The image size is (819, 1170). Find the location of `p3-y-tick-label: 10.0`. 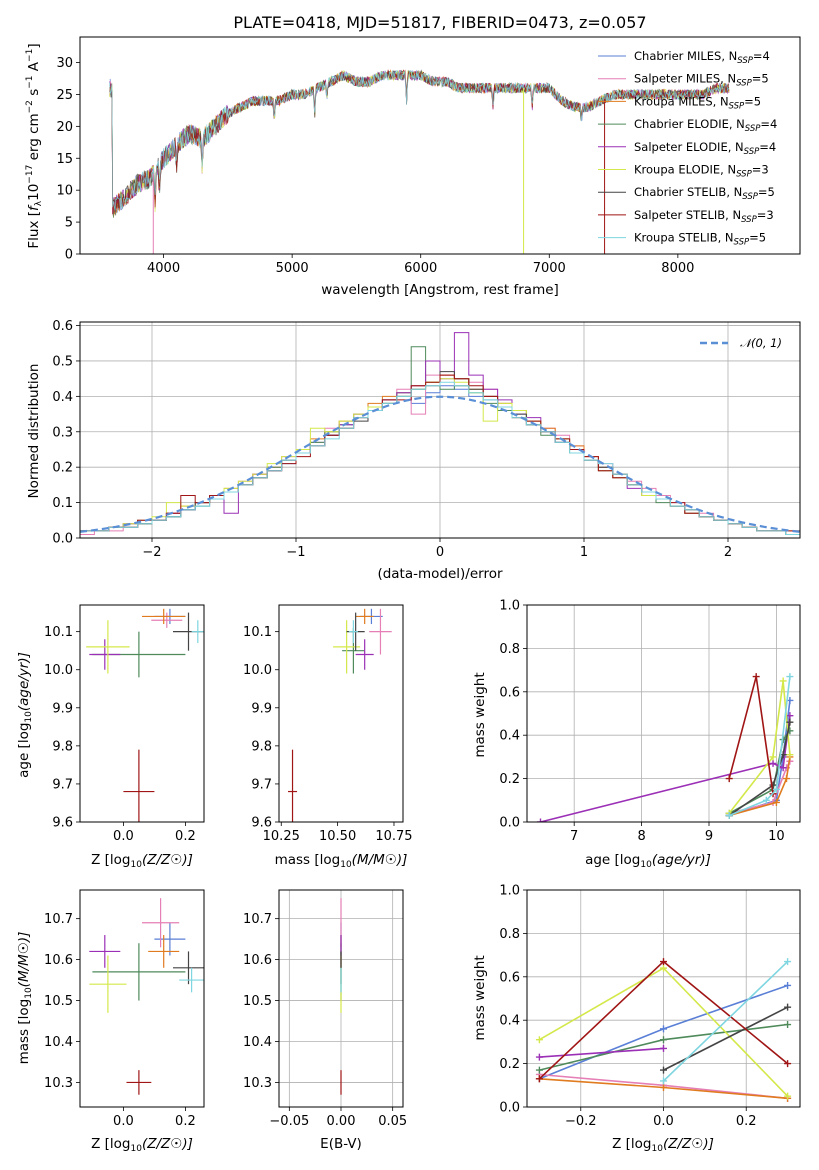

p3-y-tick-label: 10.0 is located at coordinates (58, 670).